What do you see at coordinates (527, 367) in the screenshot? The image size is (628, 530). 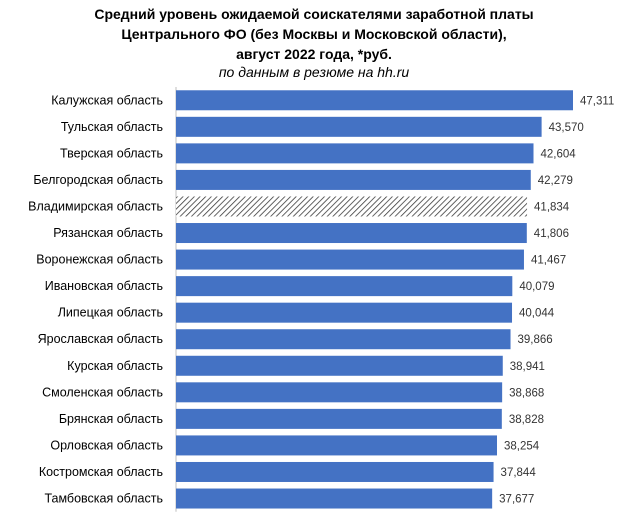 I see `value-label-11: 38,941` at bounding box center [527, 367].